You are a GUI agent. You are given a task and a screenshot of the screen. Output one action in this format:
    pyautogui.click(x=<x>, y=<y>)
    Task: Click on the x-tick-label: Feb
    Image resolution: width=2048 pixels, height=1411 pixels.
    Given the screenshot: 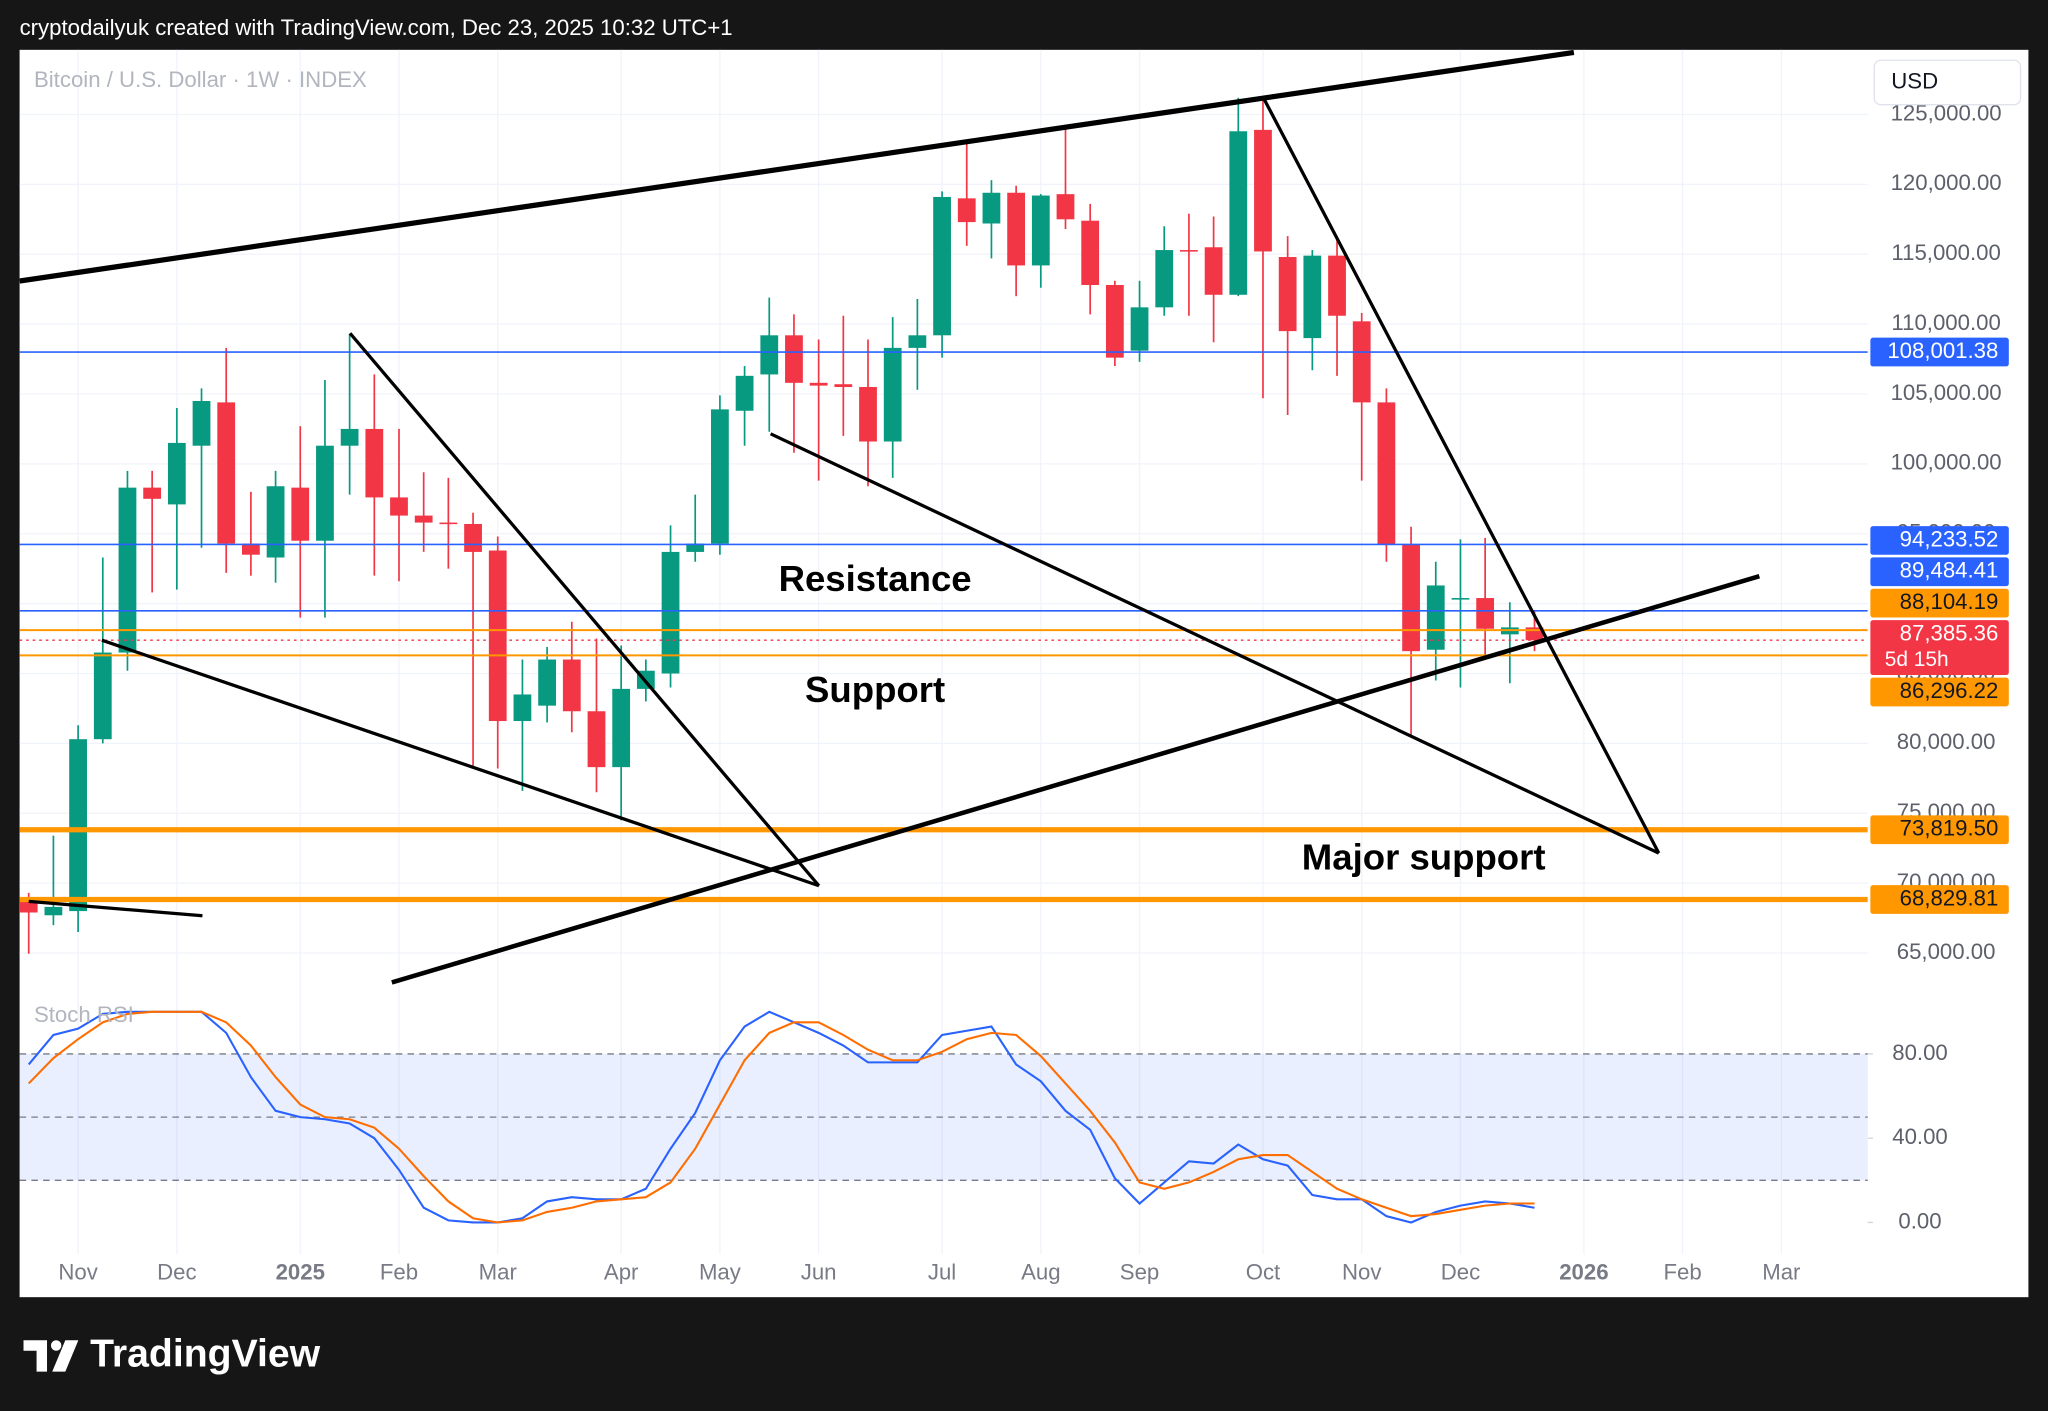 What is the action you would take?
    pyautogui.click(x=1683, y=1272)
    